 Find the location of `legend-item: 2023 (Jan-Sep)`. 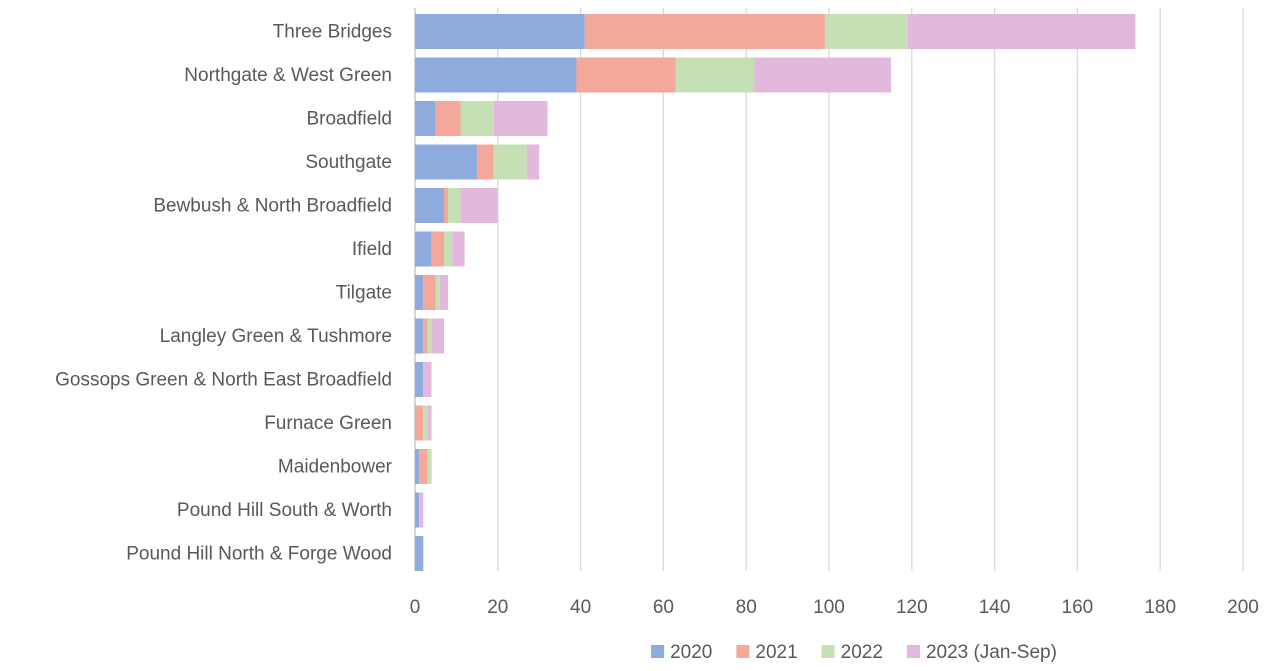

legend-item: 2023 (Jan-Sep) is located at coordinates (981, 652).